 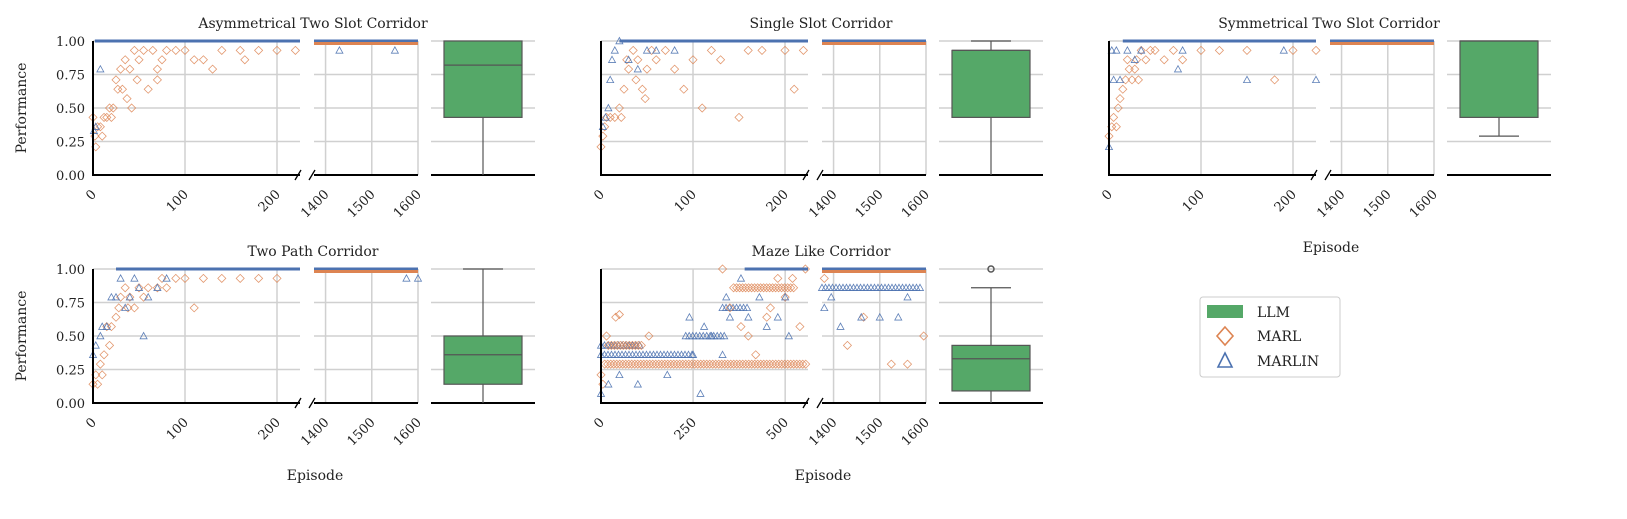 I want to click on legend-label-marlin: MARLIN, so click(x=1288, y=362).